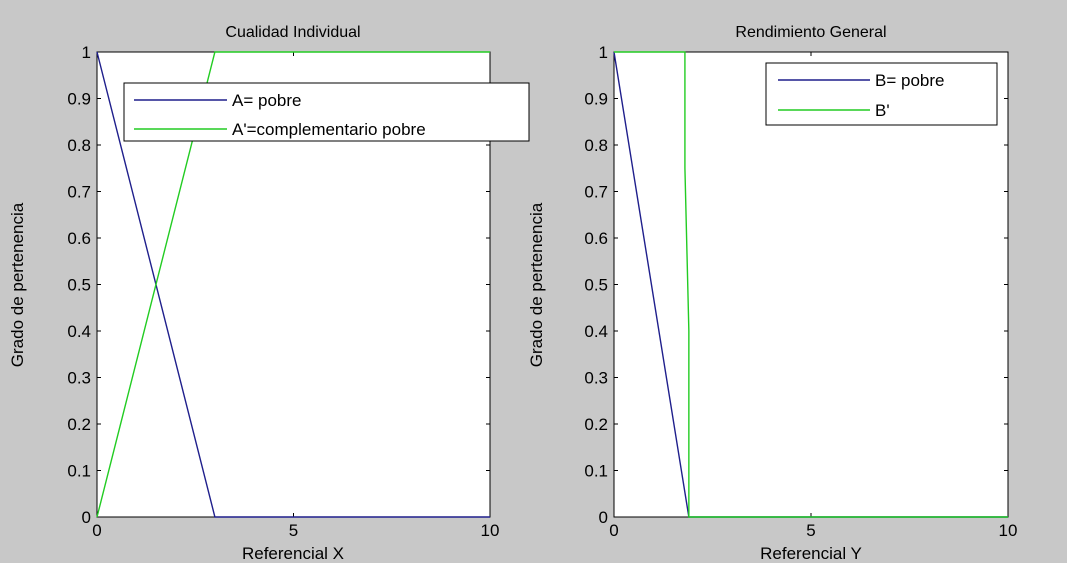 The width and height of the screenshot is (1067, 563). I want to click on y-axis-label-right: Grado de pertenencia, so click(536, 284).